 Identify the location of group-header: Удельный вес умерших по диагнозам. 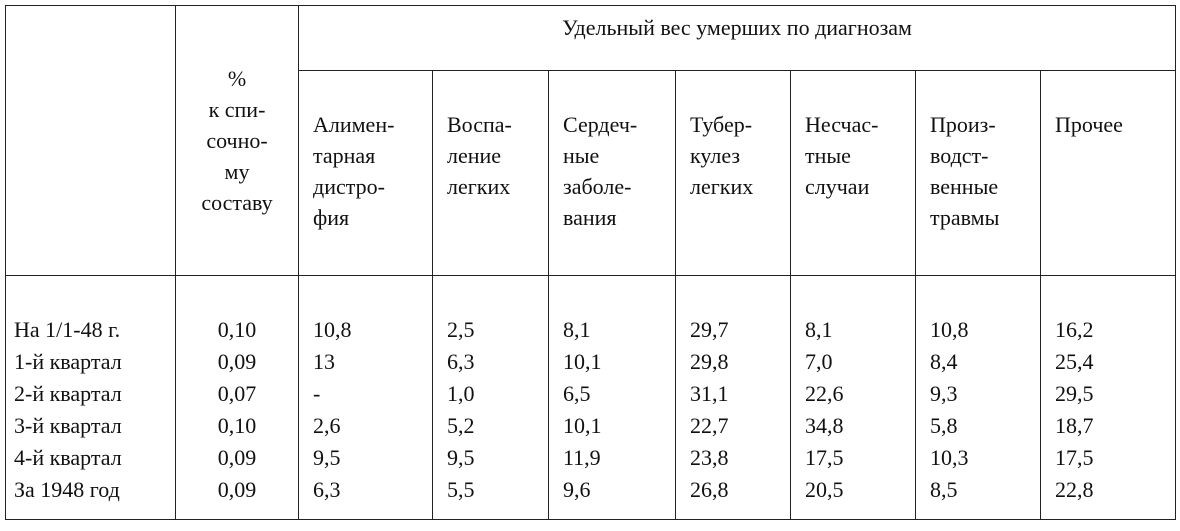
(737, 38).